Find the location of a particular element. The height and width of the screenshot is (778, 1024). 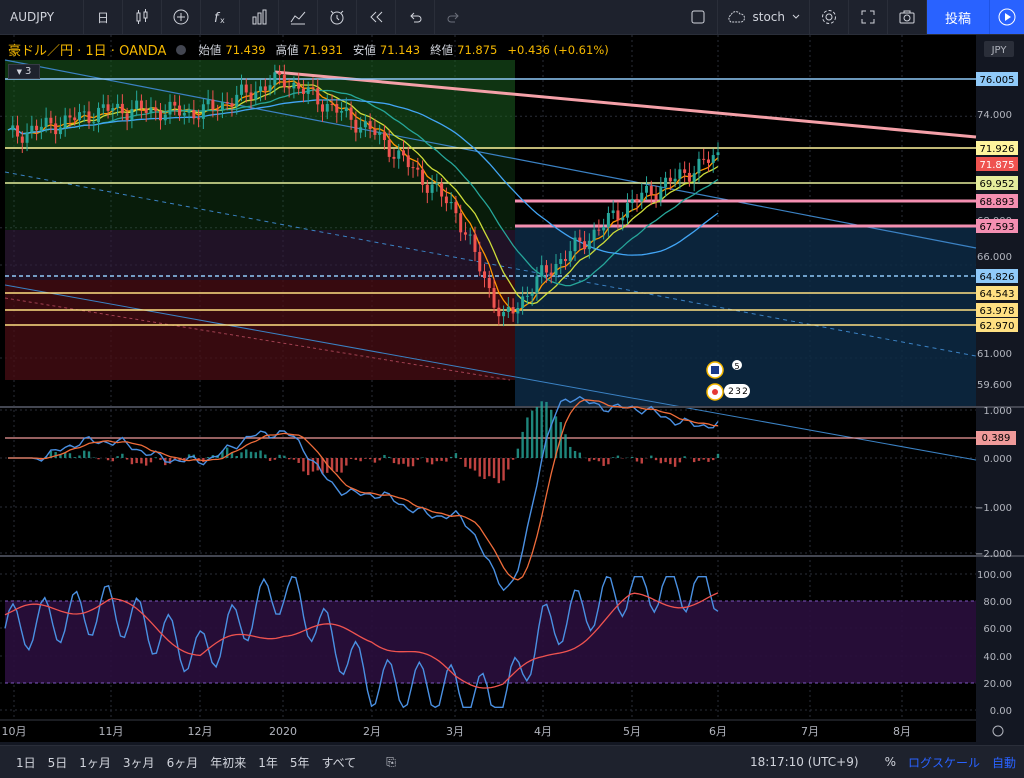

price-badge-text: 67.593 is located at coordinates (997, 227).